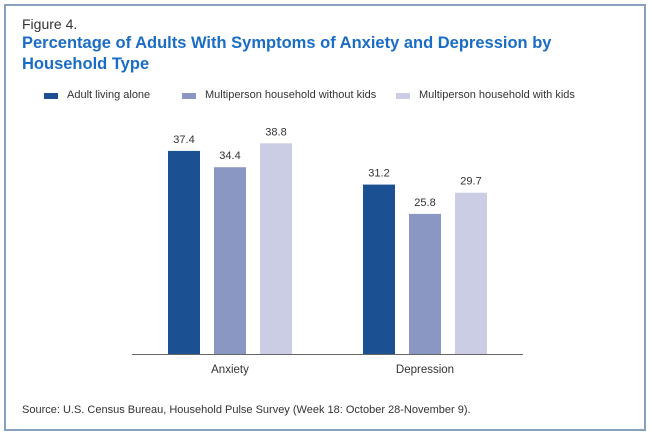 Image resolution: width=650 pixels, height=437 pixels. What do you see at coordinates (109, 95) in the screenshot?
I see `legend-label: Adult living alone` at bounding box center [109, 95].